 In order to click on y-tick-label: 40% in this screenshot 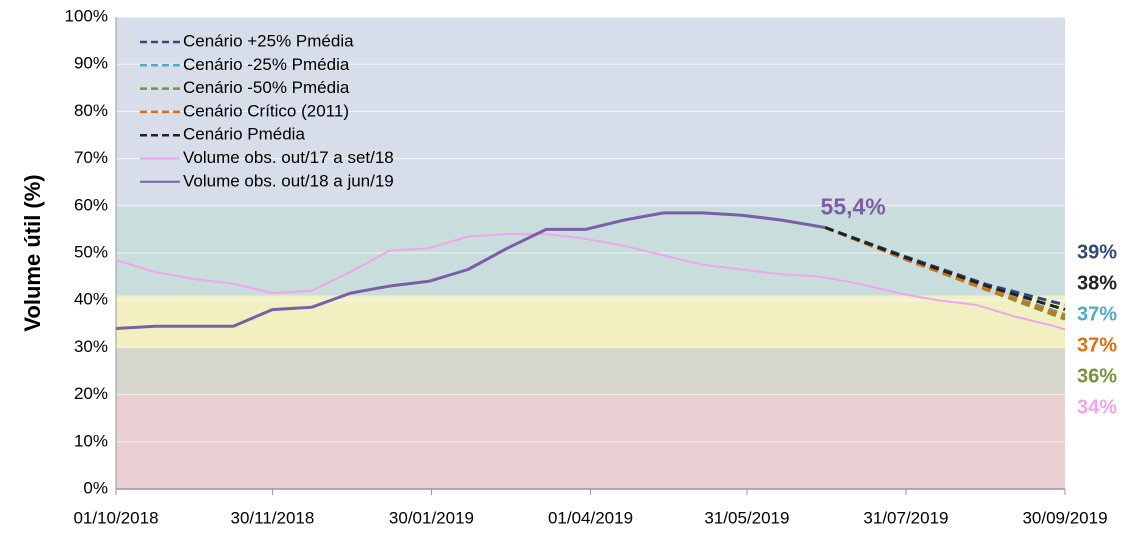, I will do `click(91, 299)`.